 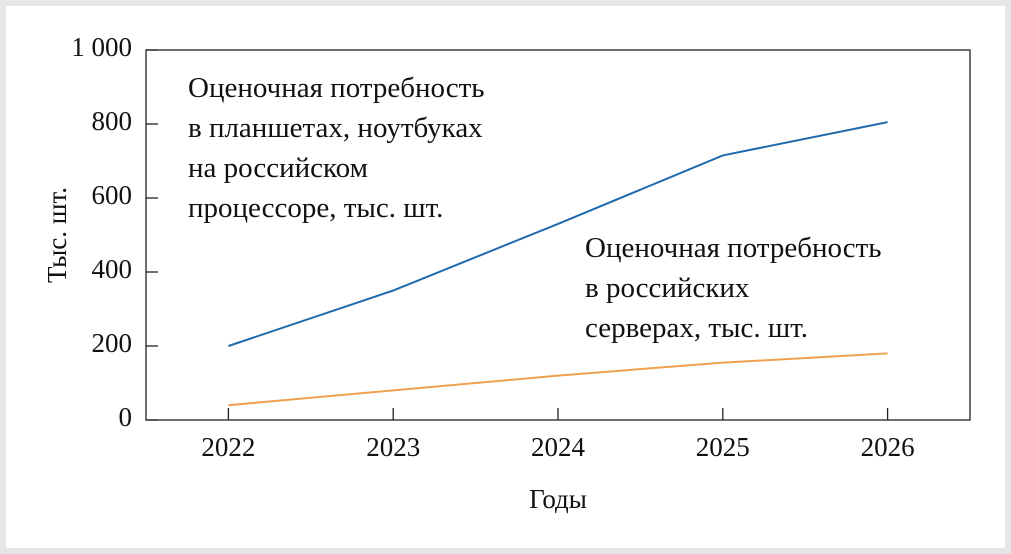 What do you see at coordinates (723, 447) in the screenshot?
I see `x-tick-label: 2025` at bounding box center [723, 447].